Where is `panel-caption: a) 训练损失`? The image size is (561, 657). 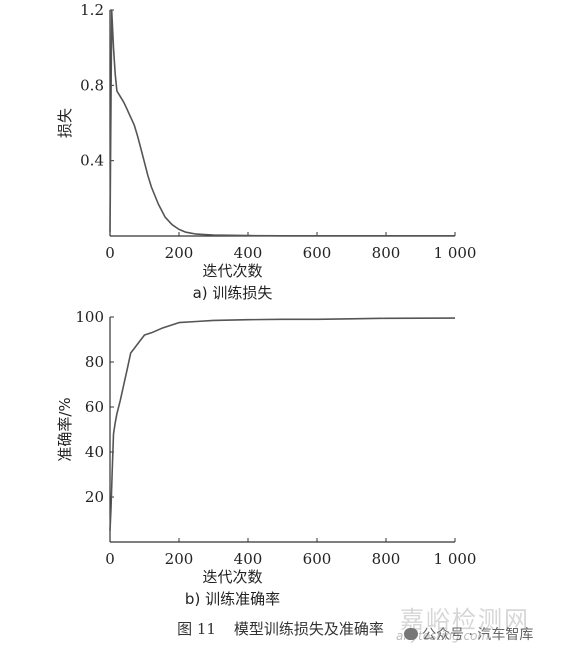
panel-caption: a) 训练损失 is located at coordinates (233, 293).